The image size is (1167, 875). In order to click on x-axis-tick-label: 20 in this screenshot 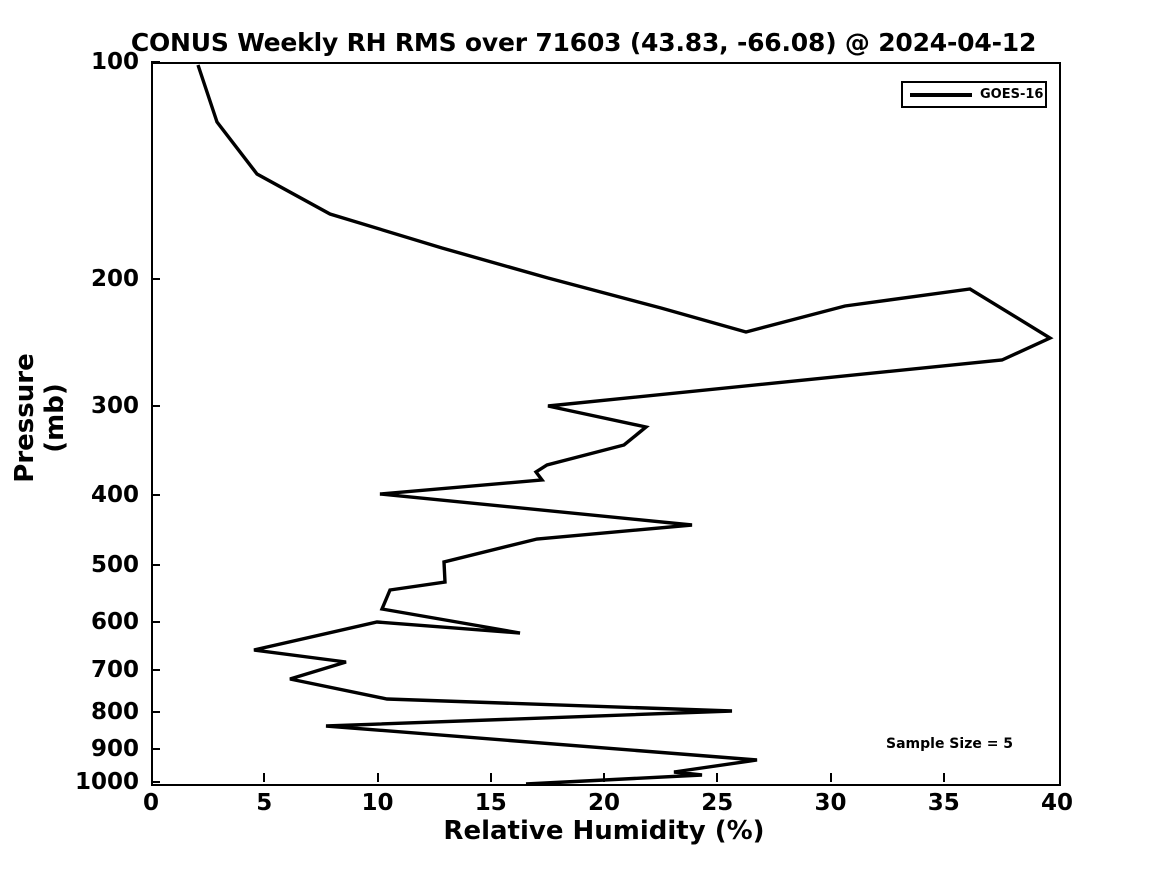, I will do `click(604, 803)`.